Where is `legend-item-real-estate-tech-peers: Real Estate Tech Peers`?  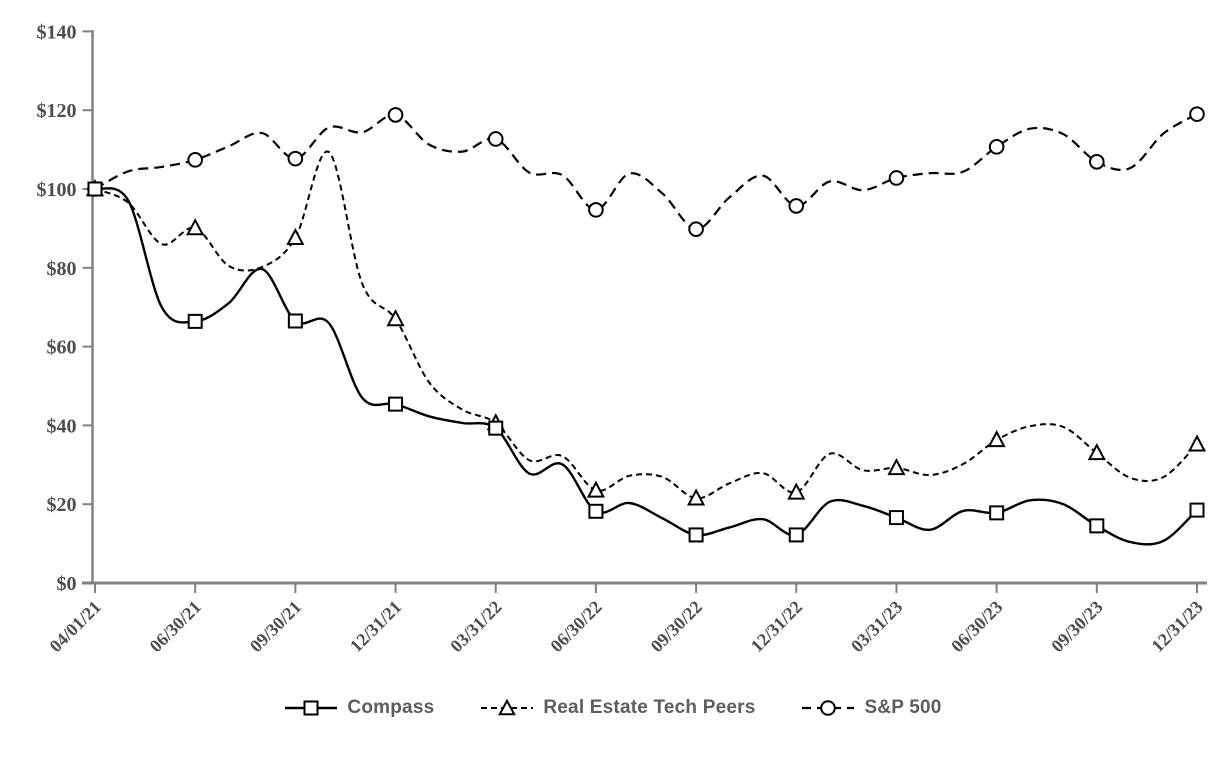 legend-item-real-estate-tech-peers: Real Estate Tech Peers is located at coordinates (617, 708).